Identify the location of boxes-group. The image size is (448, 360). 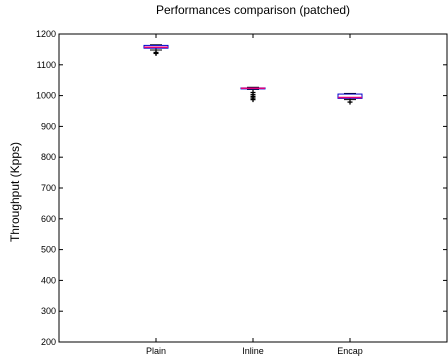
(253, 74).